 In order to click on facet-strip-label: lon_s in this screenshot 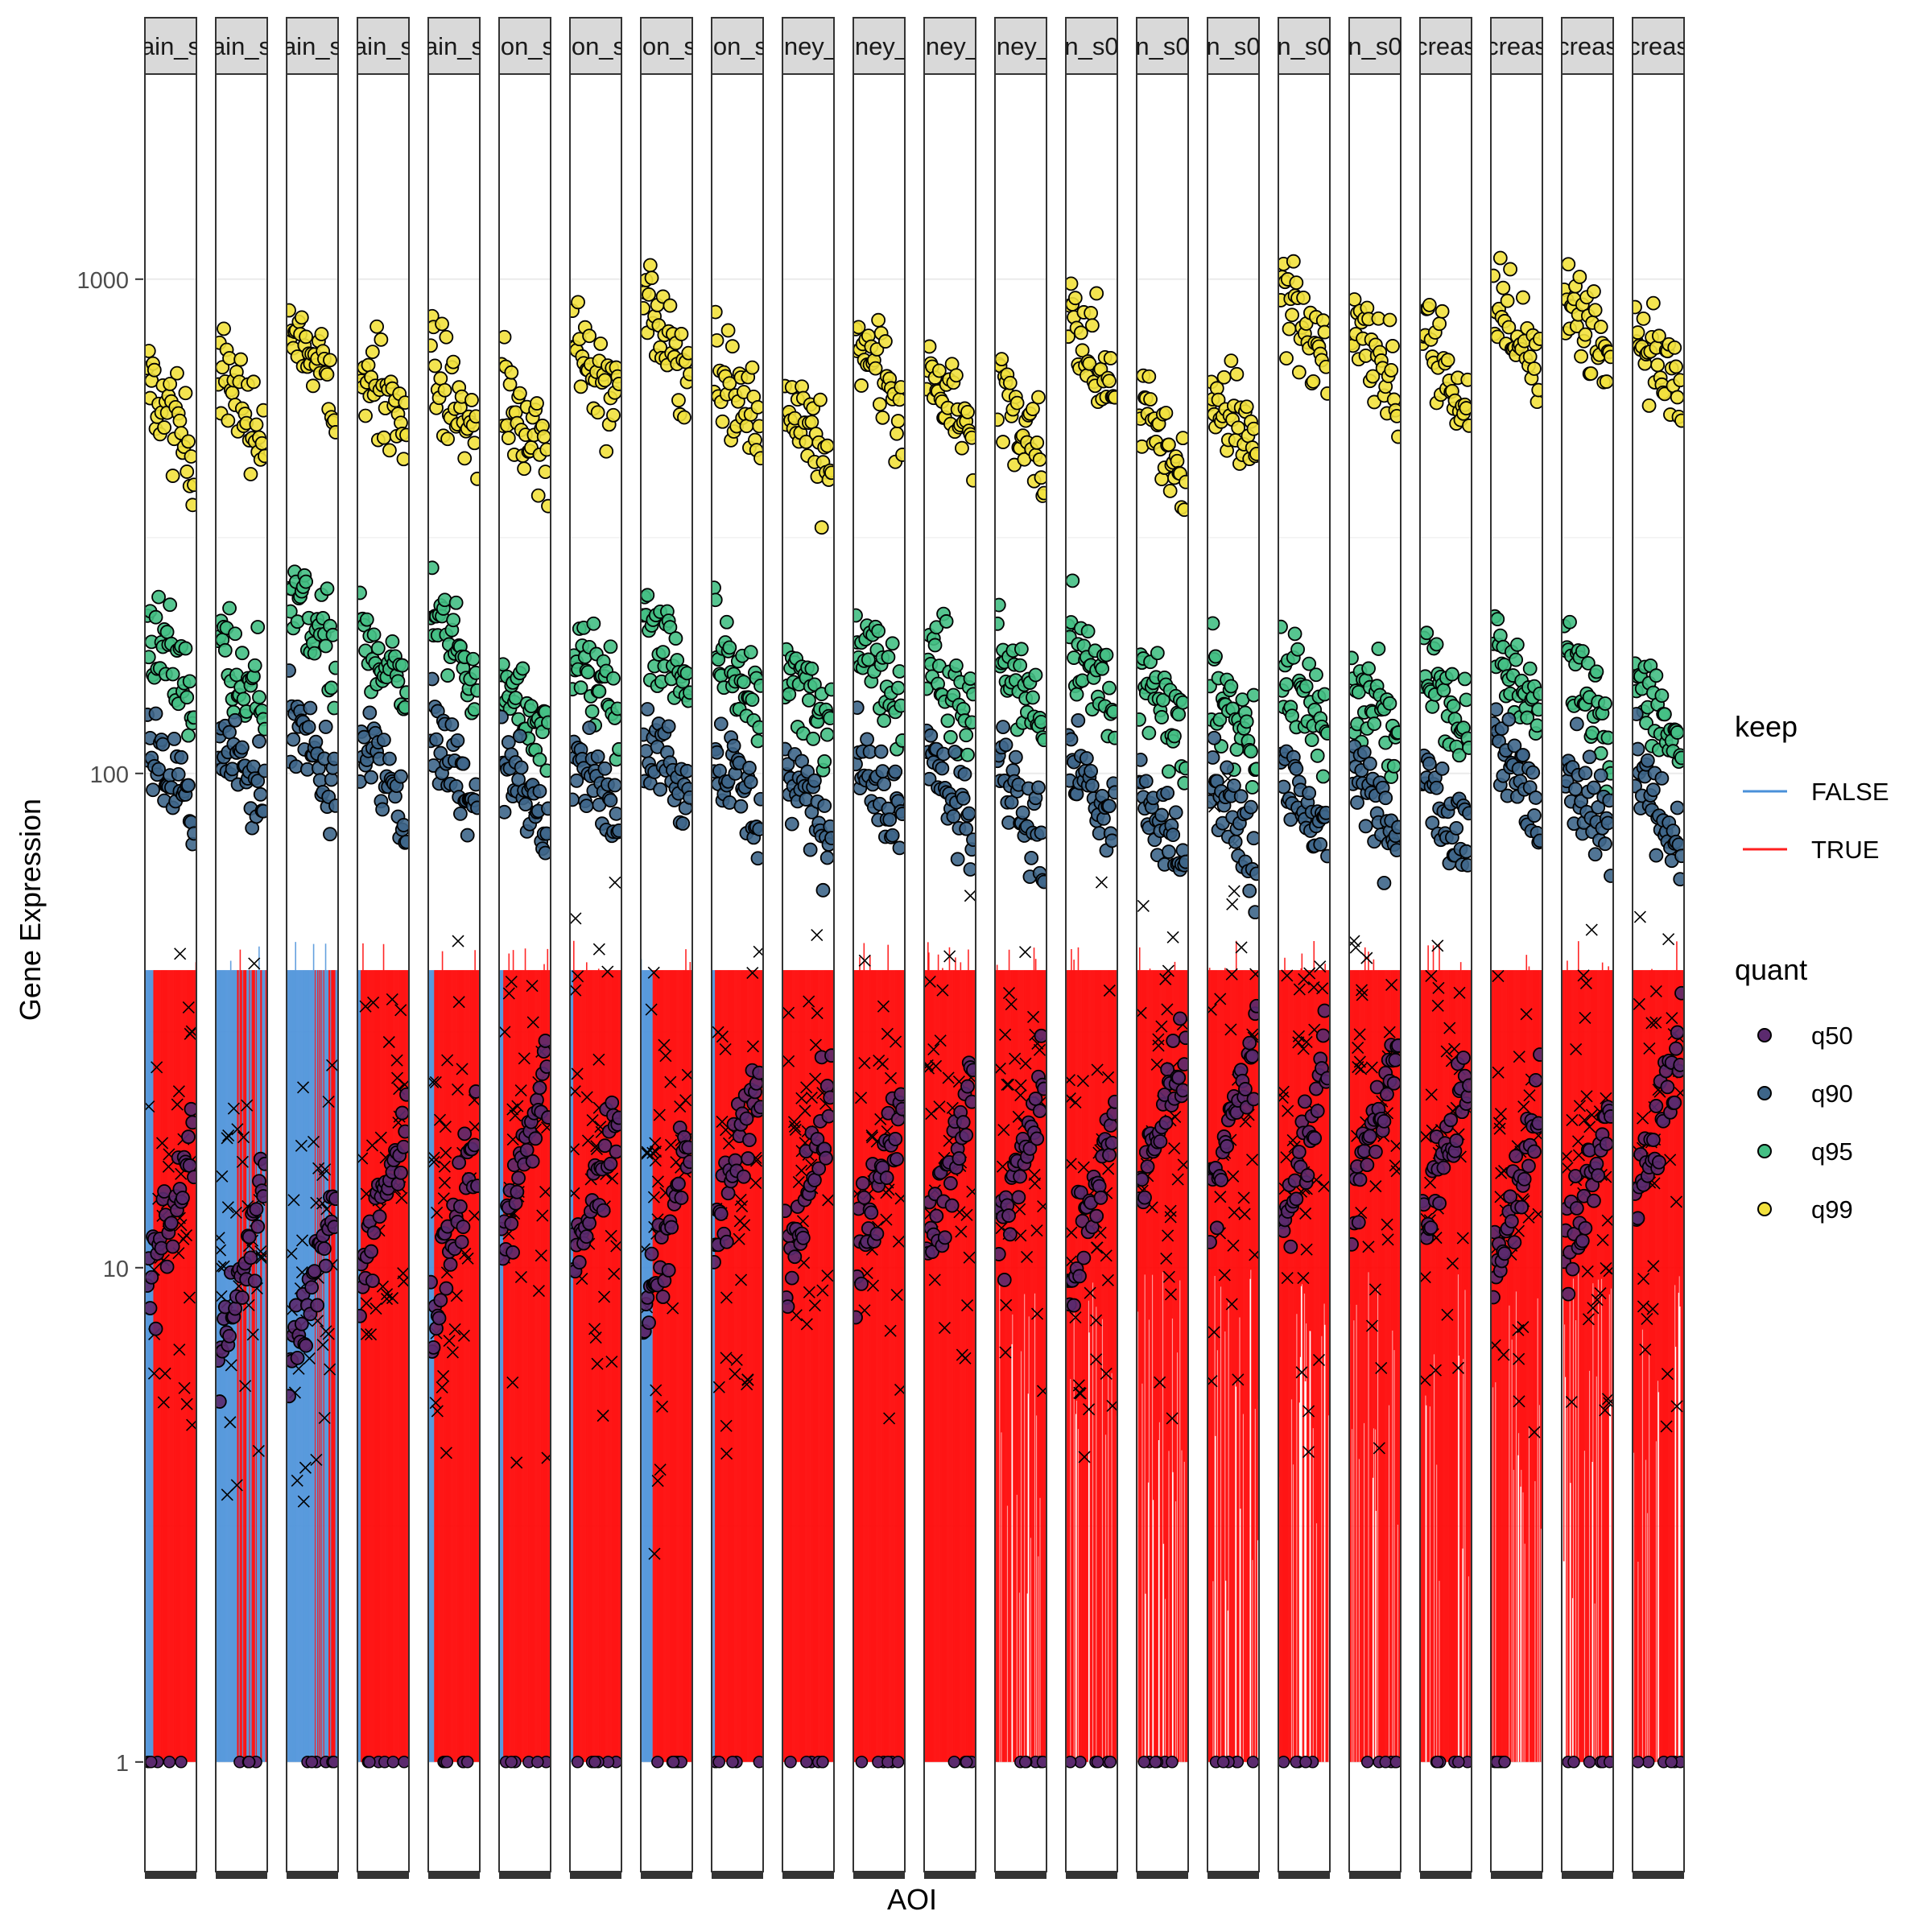, I will do `click(595, 46)`.